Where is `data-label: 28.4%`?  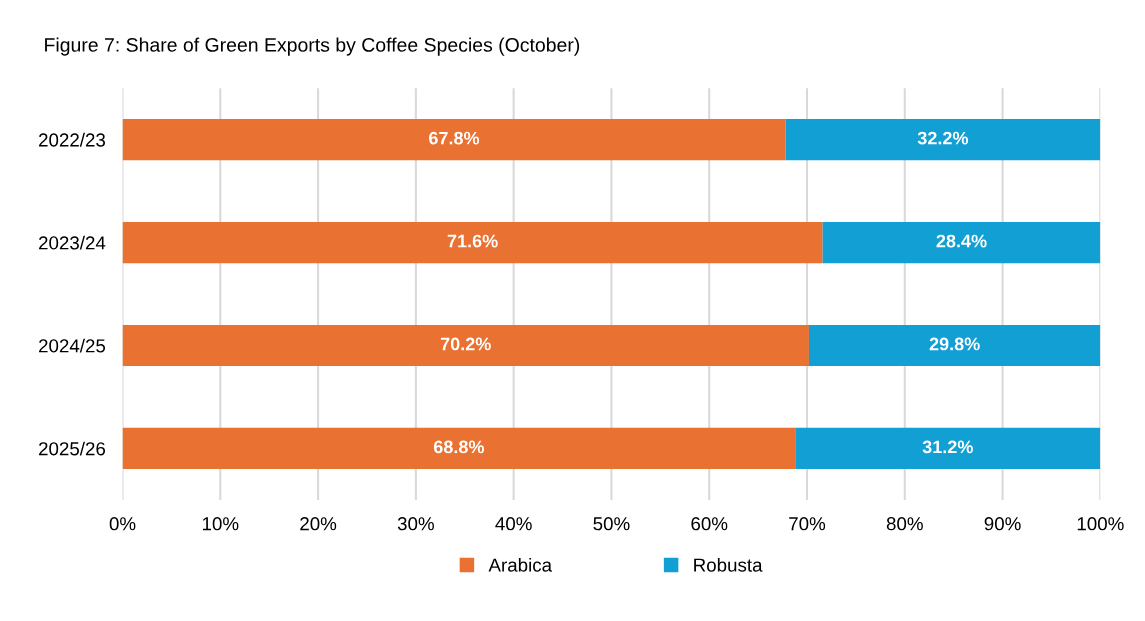
data-label: 28.4% is located at coordinates (961, 241).